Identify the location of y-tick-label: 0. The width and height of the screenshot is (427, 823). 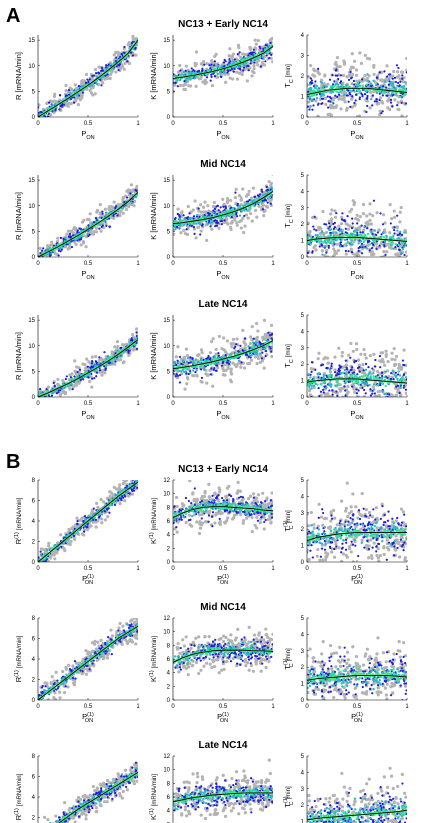
(34, 398).